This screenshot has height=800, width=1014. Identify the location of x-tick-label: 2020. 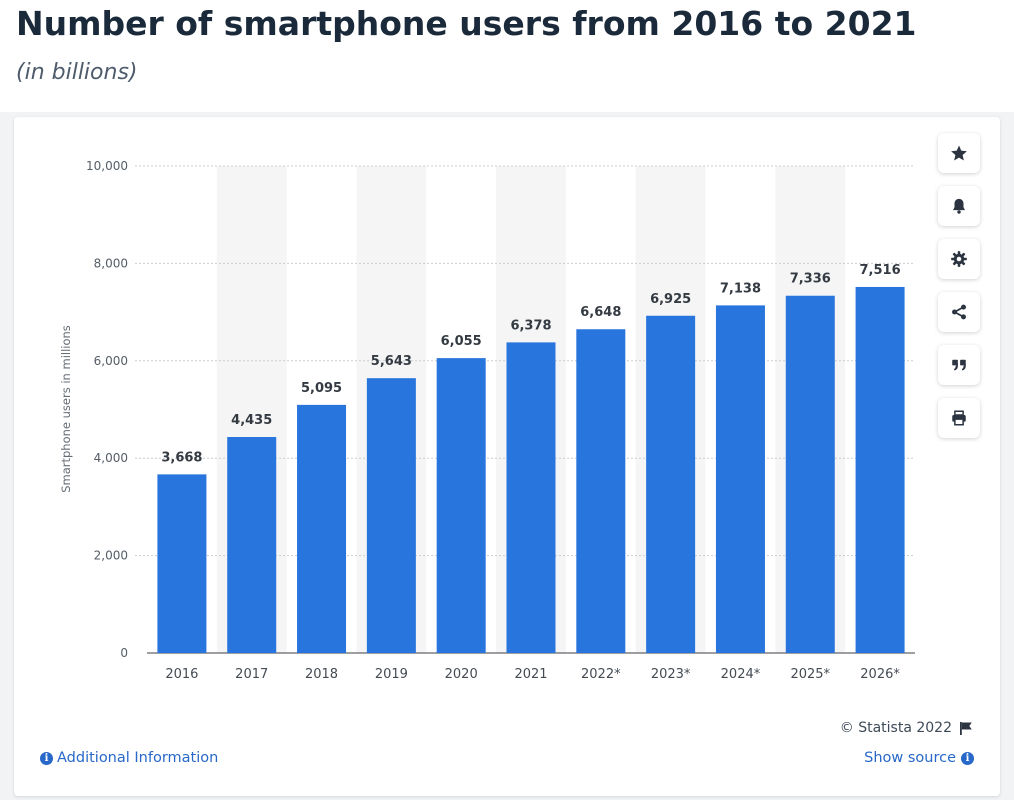
(461, 674).